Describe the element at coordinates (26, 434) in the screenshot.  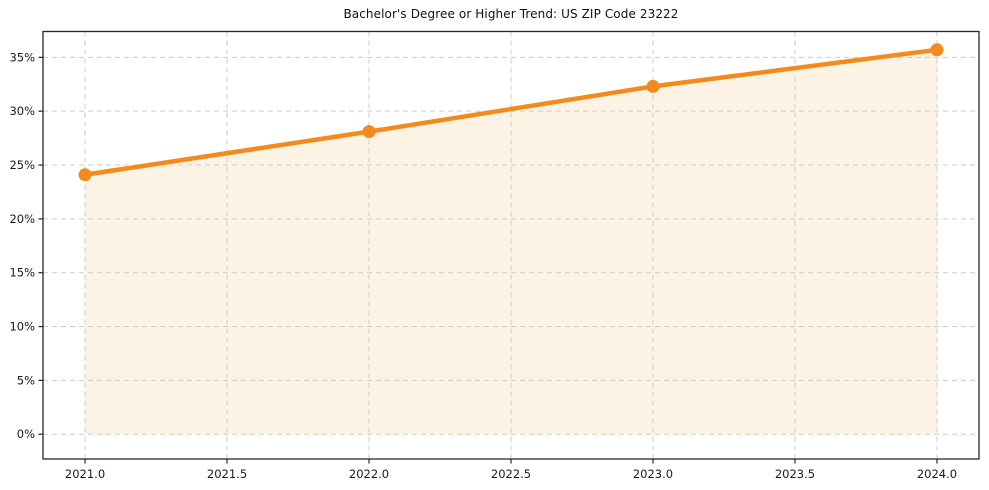
I see `y-axis-tick-label: 0%` at that location.